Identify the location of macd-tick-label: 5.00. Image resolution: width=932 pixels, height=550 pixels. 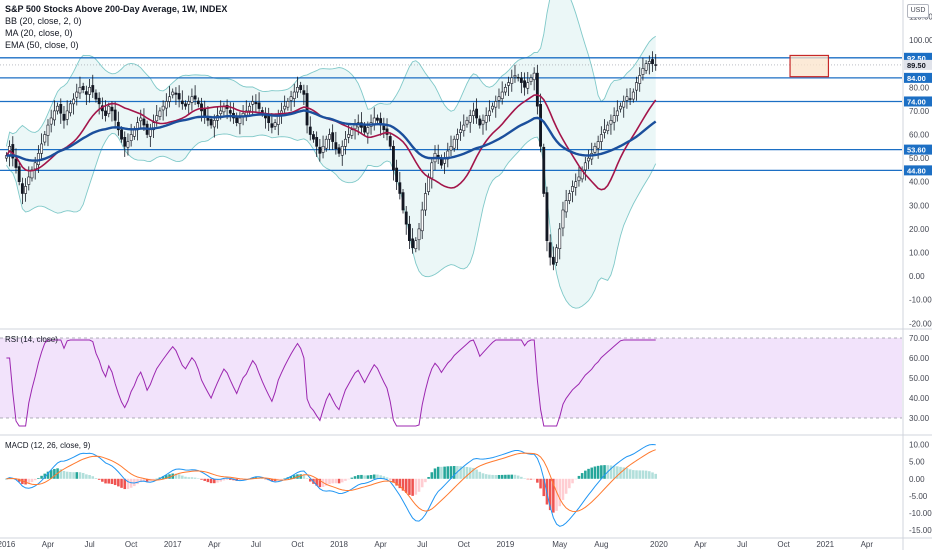
(917, 462).